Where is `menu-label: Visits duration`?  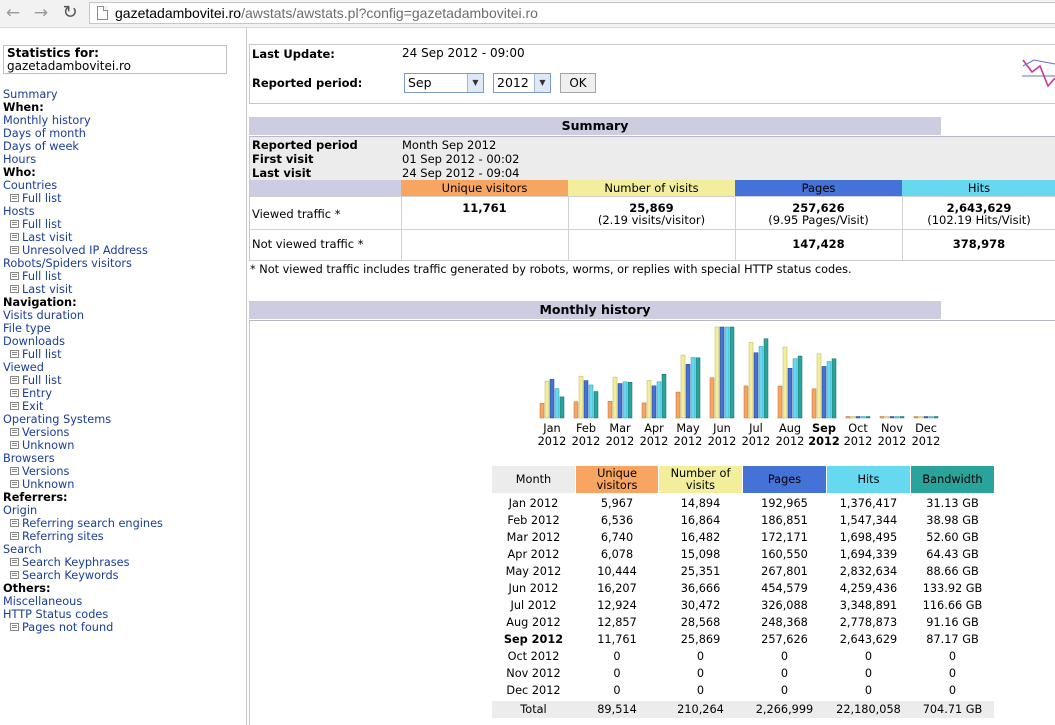
menu-label: Visits duration is located at coordinates (44, 315).